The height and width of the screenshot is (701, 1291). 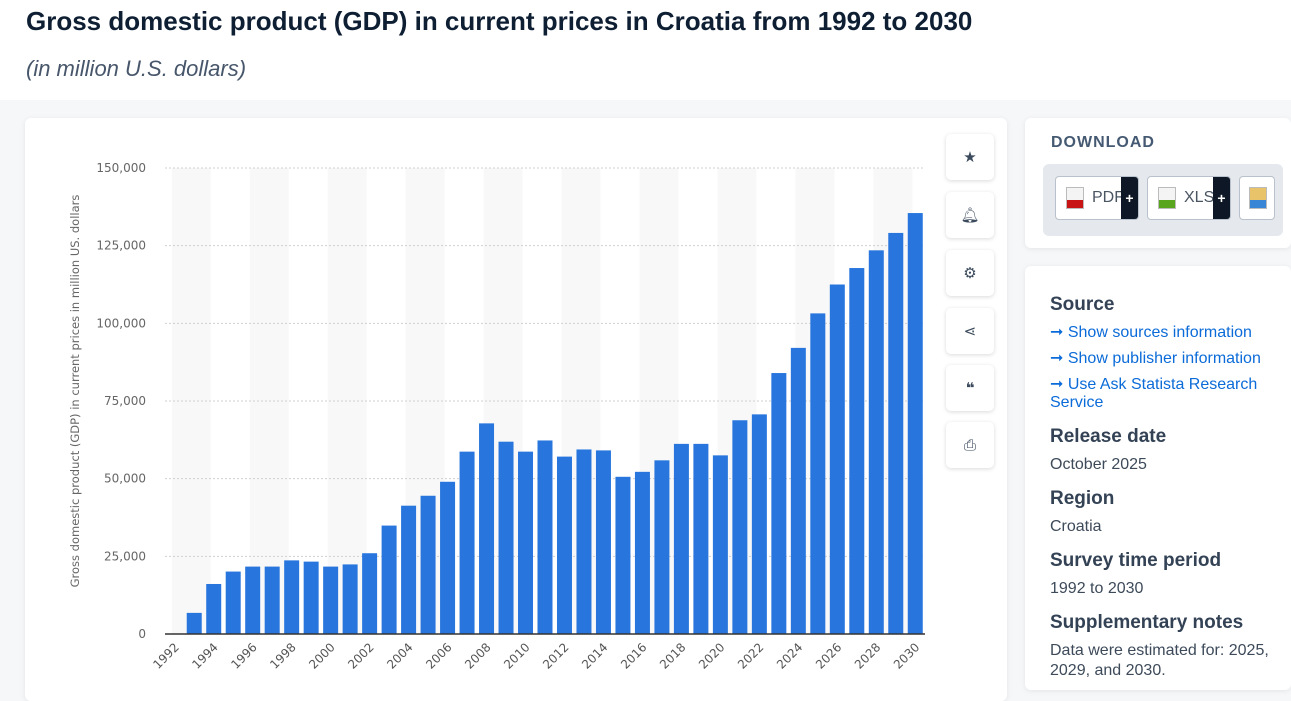 I want to click on favorite-button: ★, so click(x=970, y=157).